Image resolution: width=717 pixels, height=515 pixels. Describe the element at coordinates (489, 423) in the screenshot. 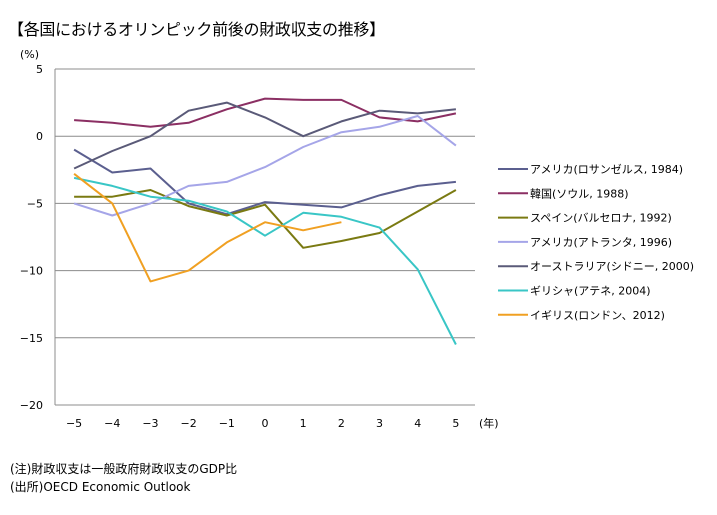

I see `x-axis-label: (年)` at that location.